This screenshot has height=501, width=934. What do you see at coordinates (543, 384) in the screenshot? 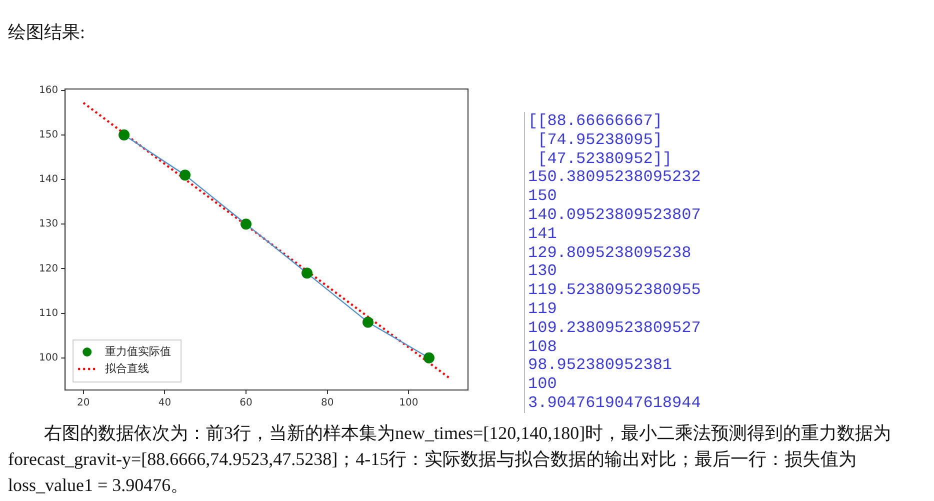
I see `text: 100` at bounding box center [543, 384].